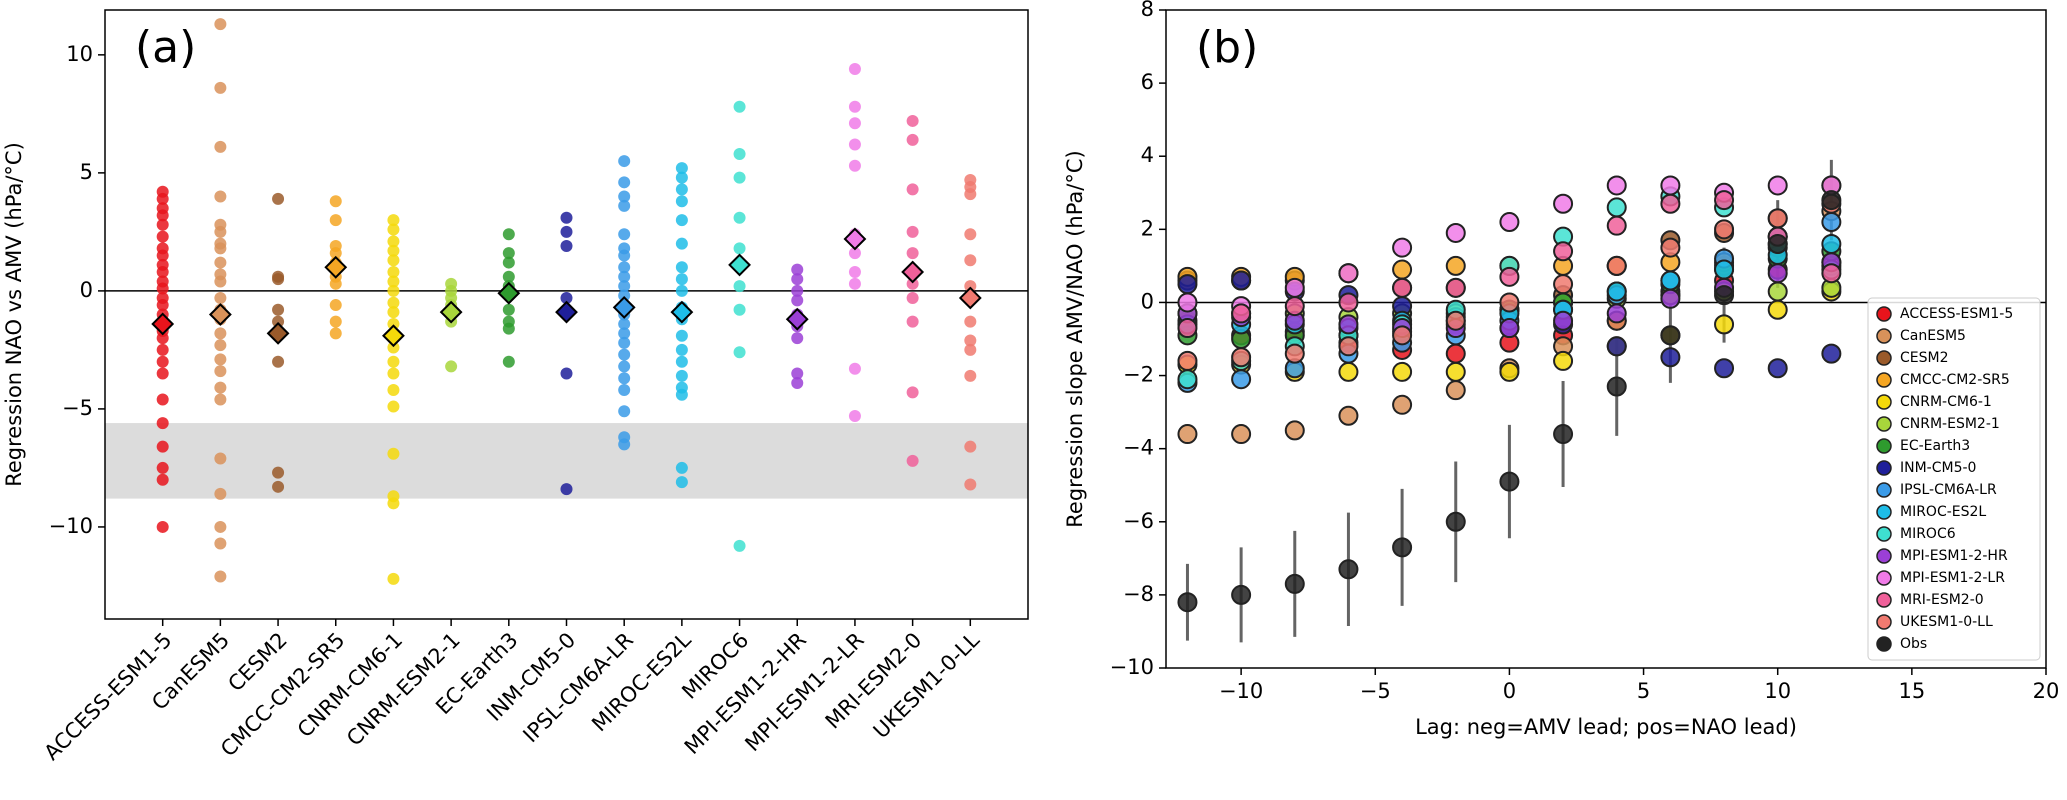  Describe the element at coordinates (165, 47) in the screenshot. I see `panel-label: (a)` at that location.